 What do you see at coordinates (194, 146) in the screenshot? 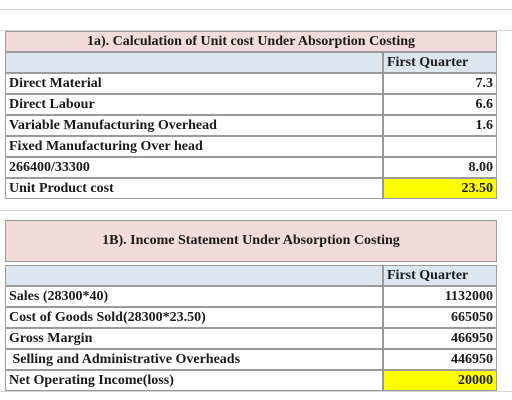
I see `row-label: Fixed Manufacturing Over head` at bounding box center [194, 146].